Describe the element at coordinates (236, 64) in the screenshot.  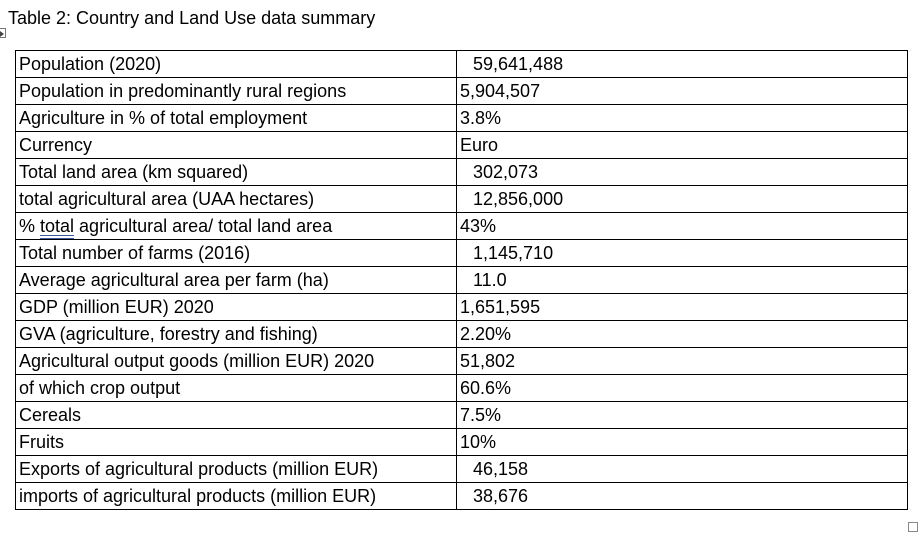
I see `row-label: Population (2020)` at that location.